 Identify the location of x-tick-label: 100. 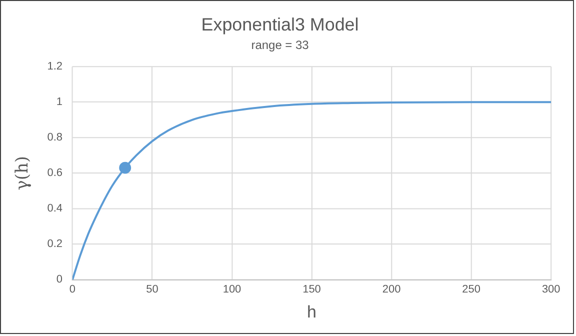
(232, 289).